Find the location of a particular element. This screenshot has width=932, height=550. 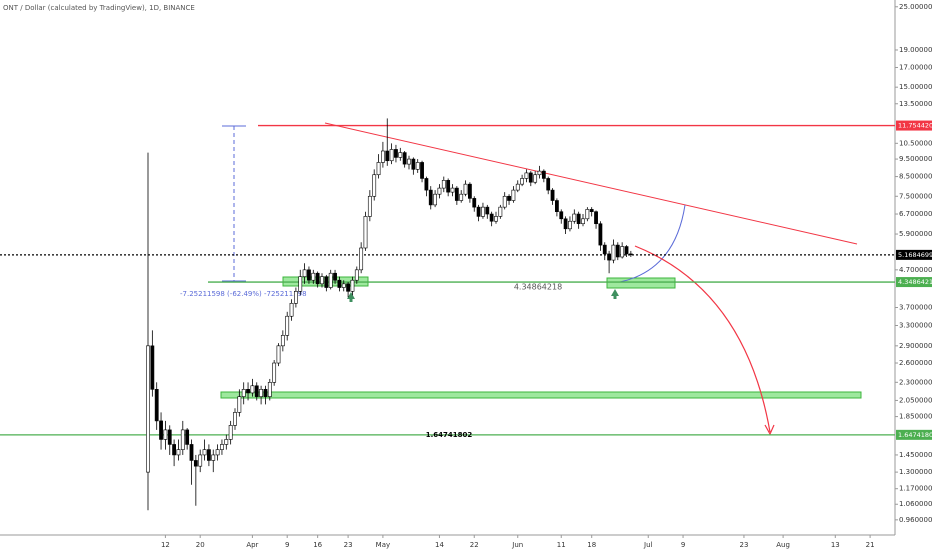

x-tick-label: 22 is located at coordinates (474, 545).